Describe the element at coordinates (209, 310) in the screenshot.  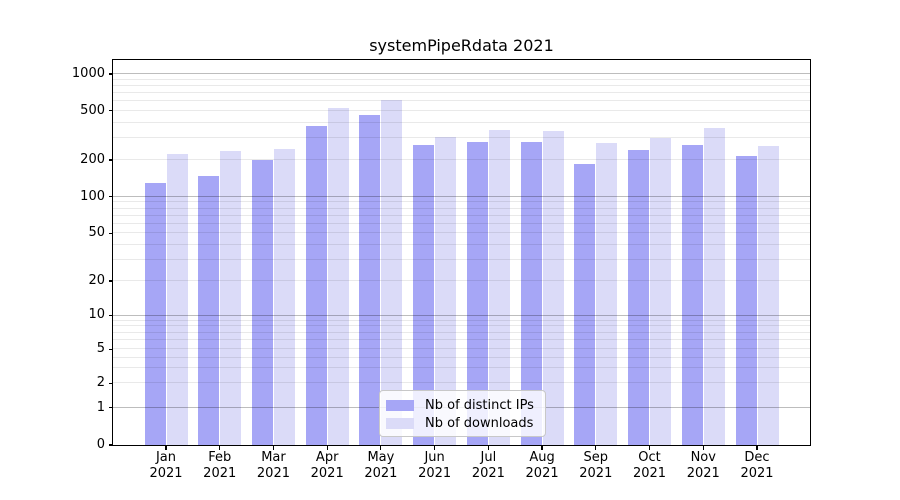
I see `bar-distinct-ips-feb` at that location.